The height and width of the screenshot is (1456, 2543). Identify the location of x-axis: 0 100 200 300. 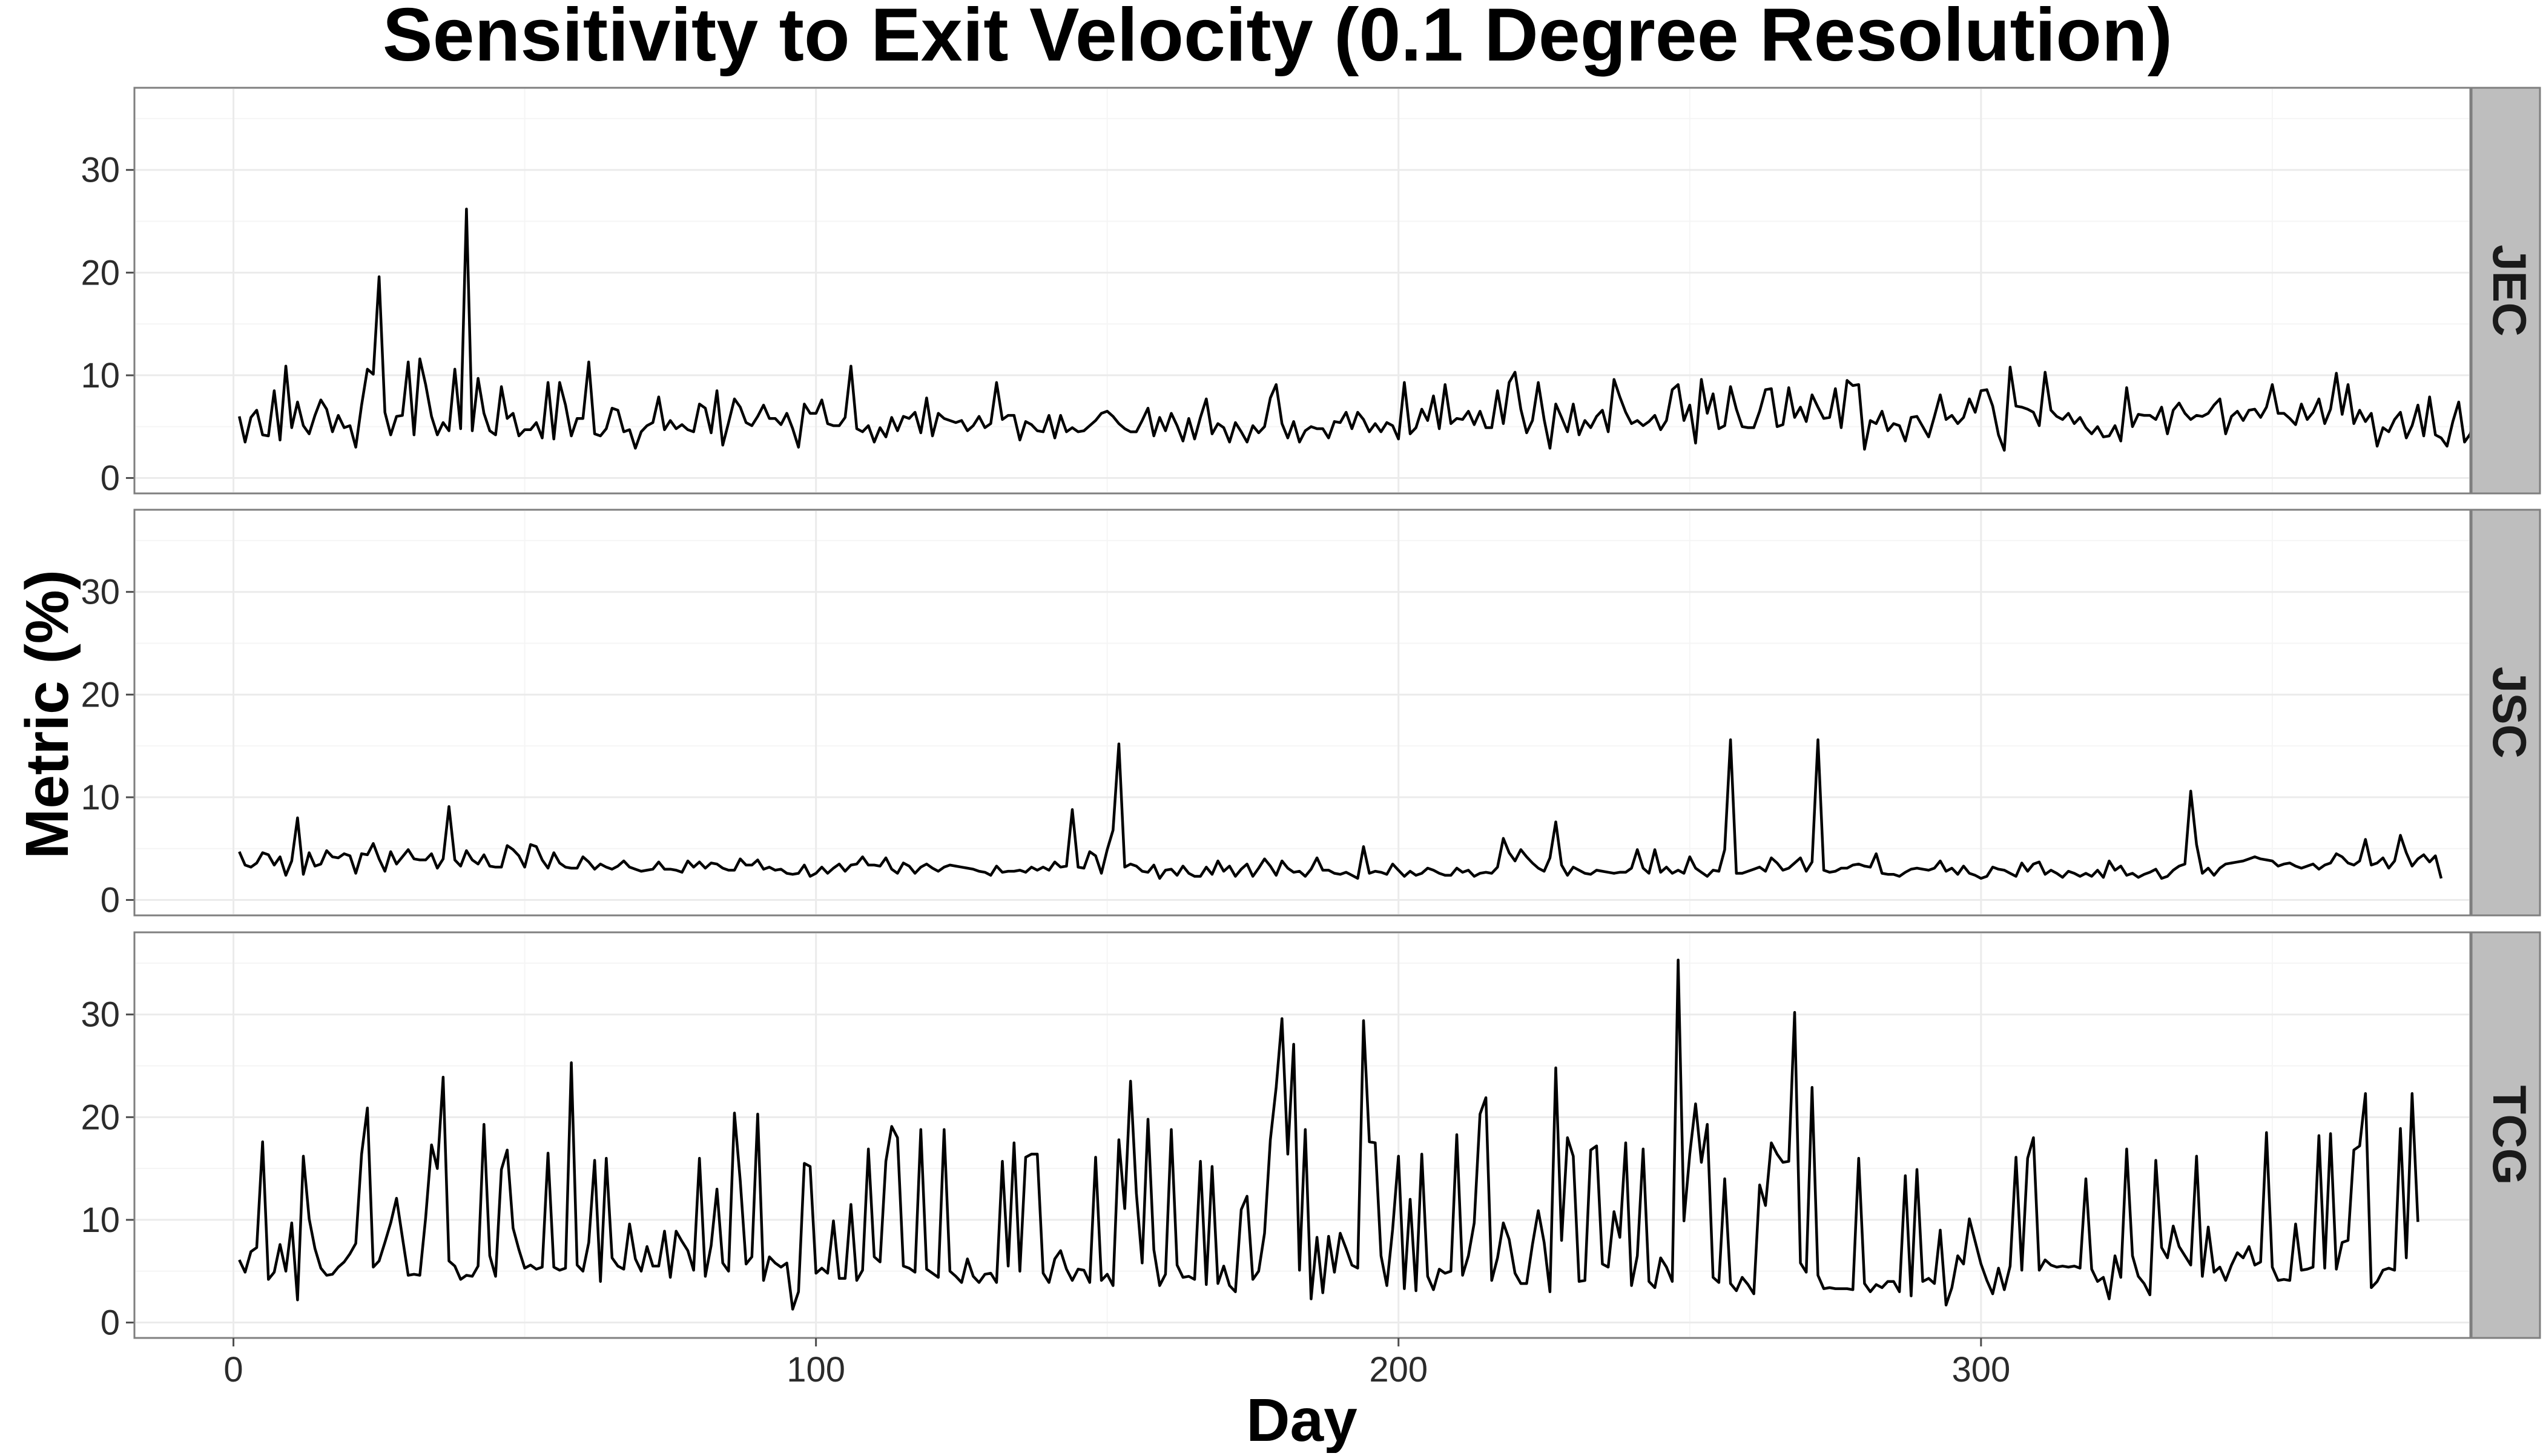
(1116, 1363).